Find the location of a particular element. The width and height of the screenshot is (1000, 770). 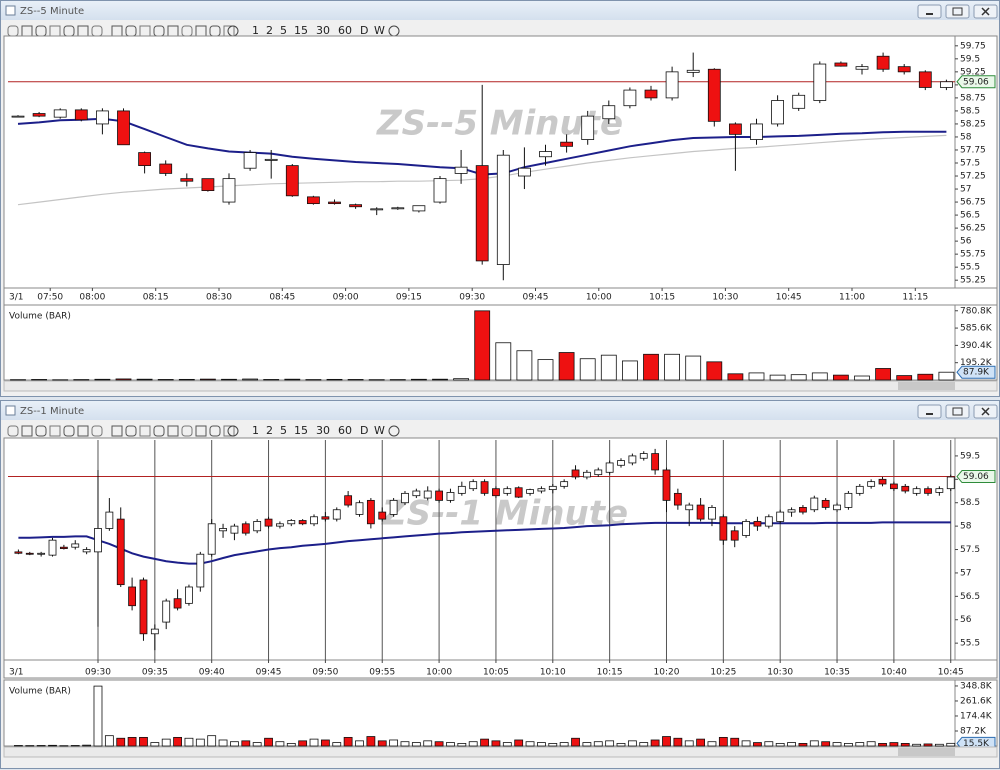

y-tick-label: 56.5 is located at coordinates (970, 216).